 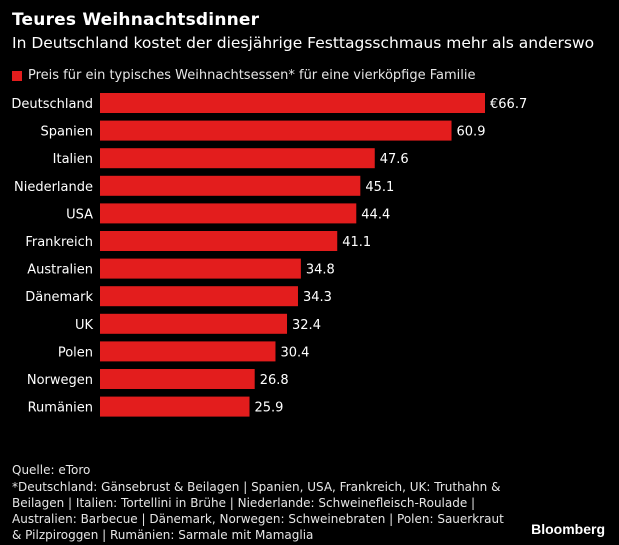 What do you see at coordinates (75, 352) in the screenshot?
I see `category-label: Polen` at bounding box center [75, 352].